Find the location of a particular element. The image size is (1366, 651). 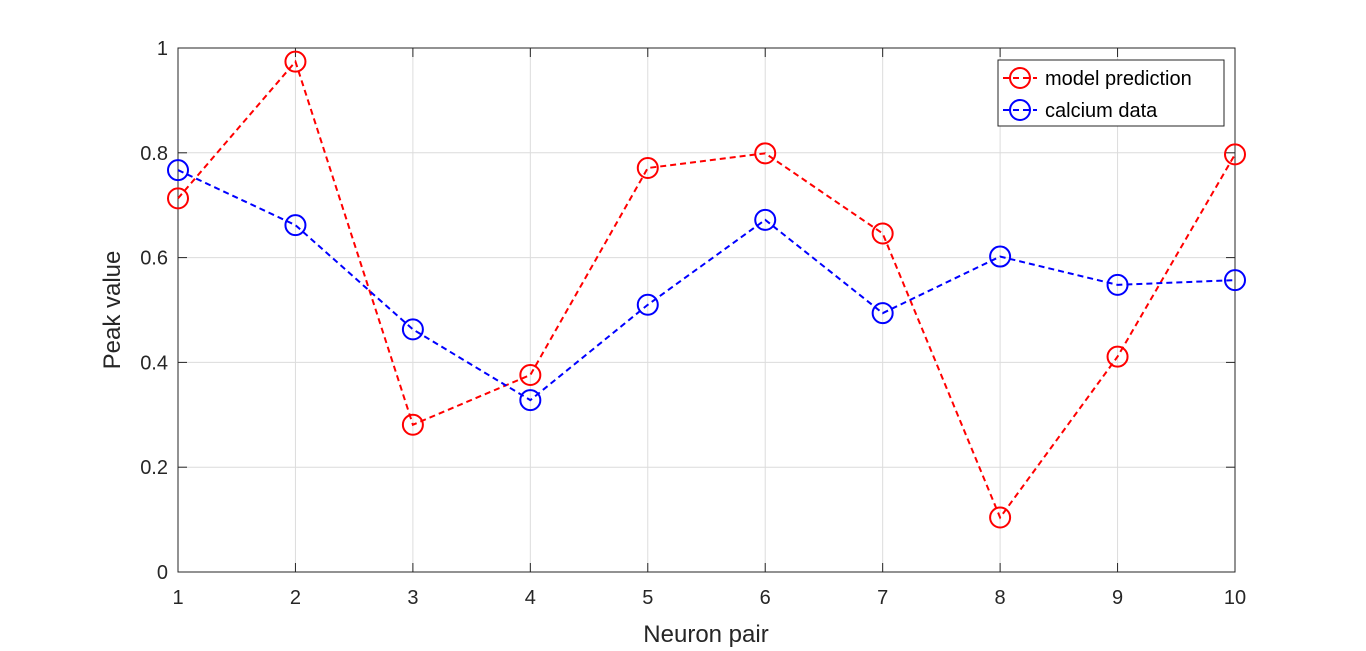

x-tick-label: 10 is located at coordinates (1235, 598).